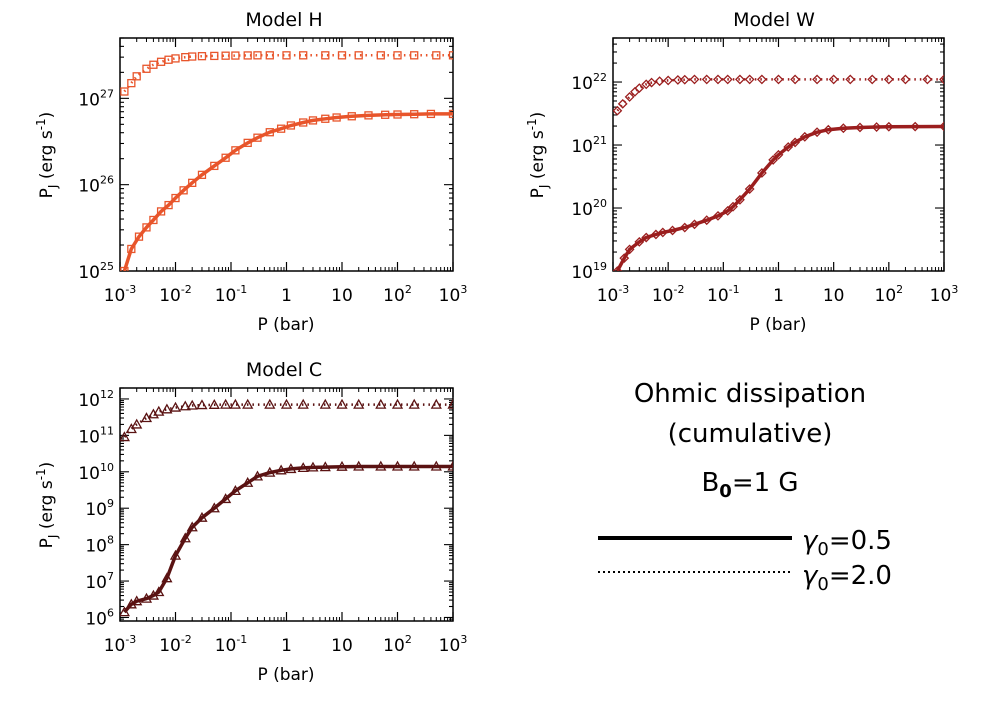 The height and width of the screenshot is (701, 981). Describe the element at coordinates (96, 472) in the screenshot. I see `y-tick-label: 1010` at that location.